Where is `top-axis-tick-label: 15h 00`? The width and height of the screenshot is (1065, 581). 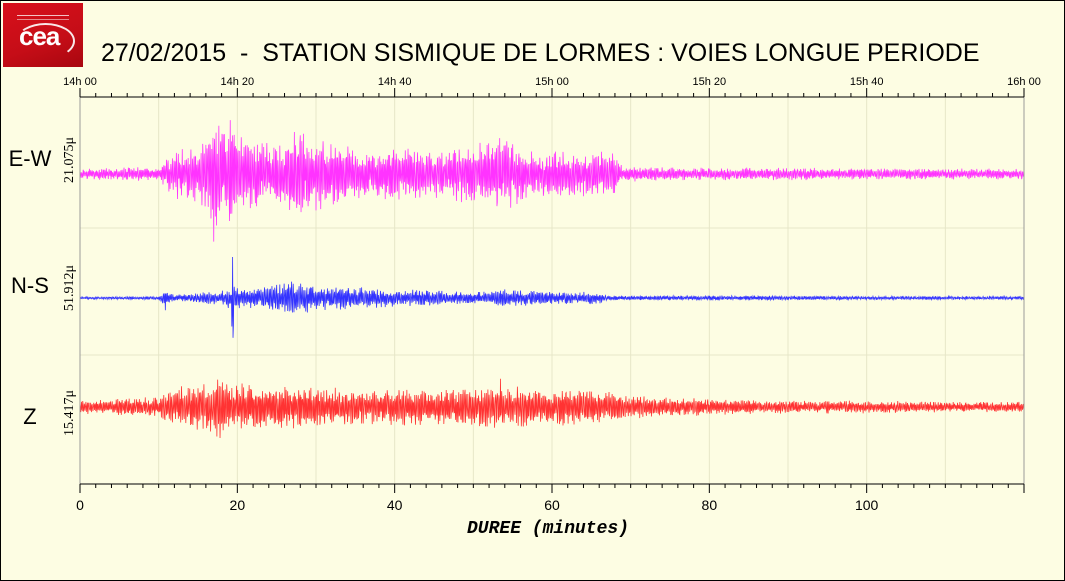 top-axis-tick-label: 15h 00 is located at coordinates (552, 82).